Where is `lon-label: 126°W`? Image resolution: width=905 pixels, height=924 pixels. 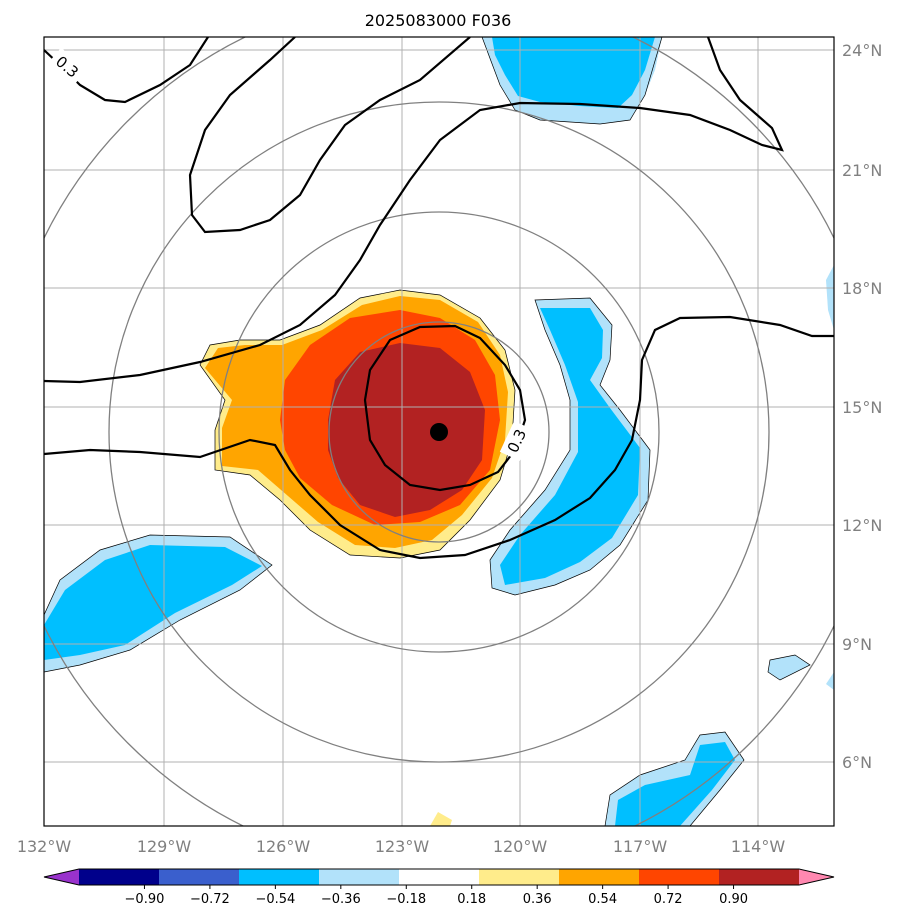
lon-label: 126°W is located at coordinates (283, 846).